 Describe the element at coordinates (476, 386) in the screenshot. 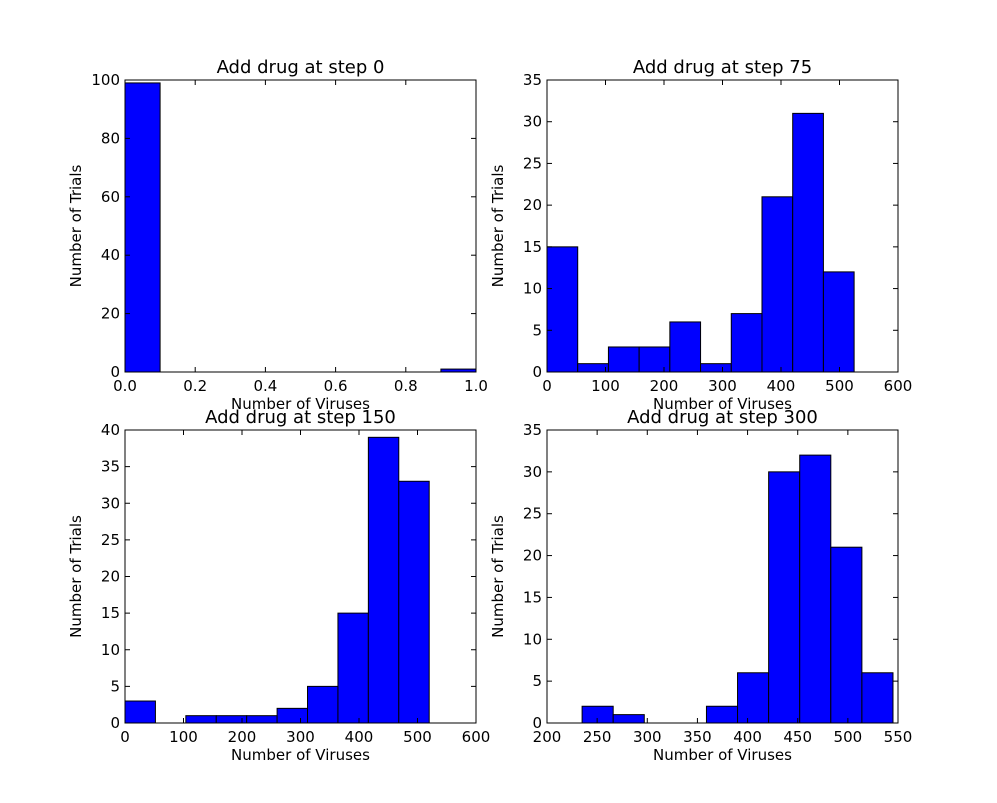

I see `x-tick-label: 1.0` at that location.